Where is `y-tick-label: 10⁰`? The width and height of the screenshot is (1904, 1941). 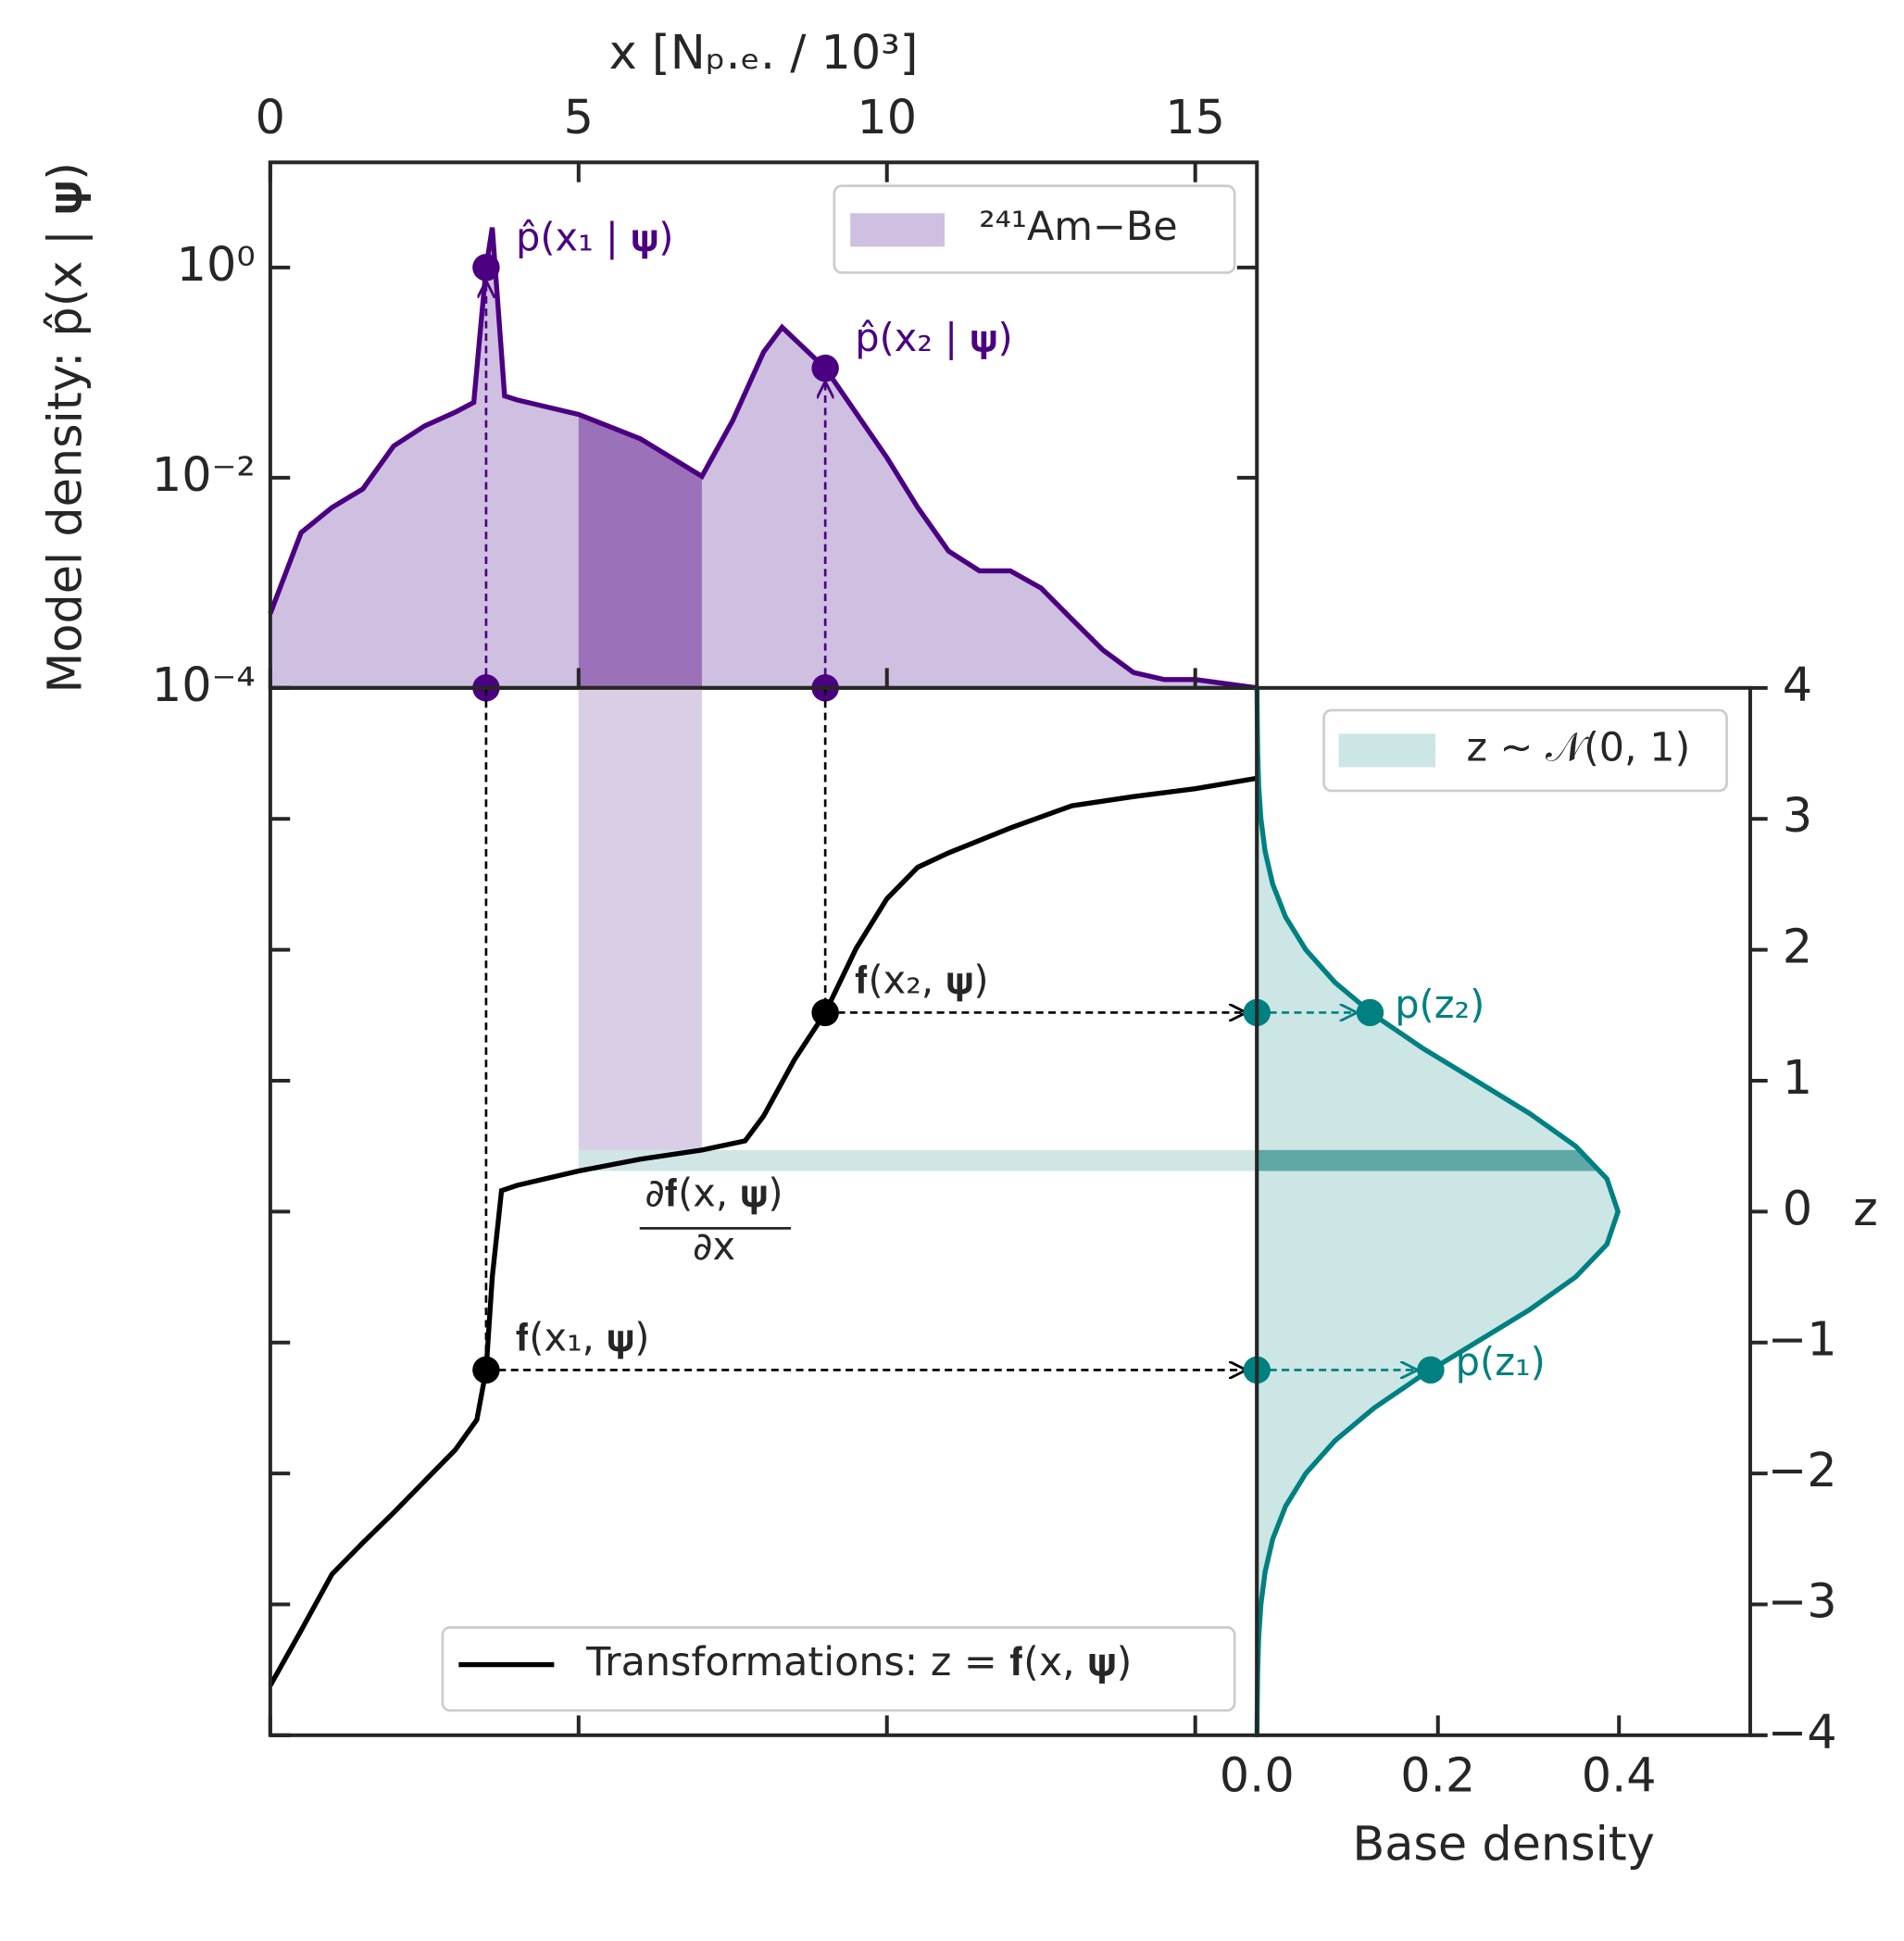 y-tick-label: 10⁰ is located at coordinates (216, 264).